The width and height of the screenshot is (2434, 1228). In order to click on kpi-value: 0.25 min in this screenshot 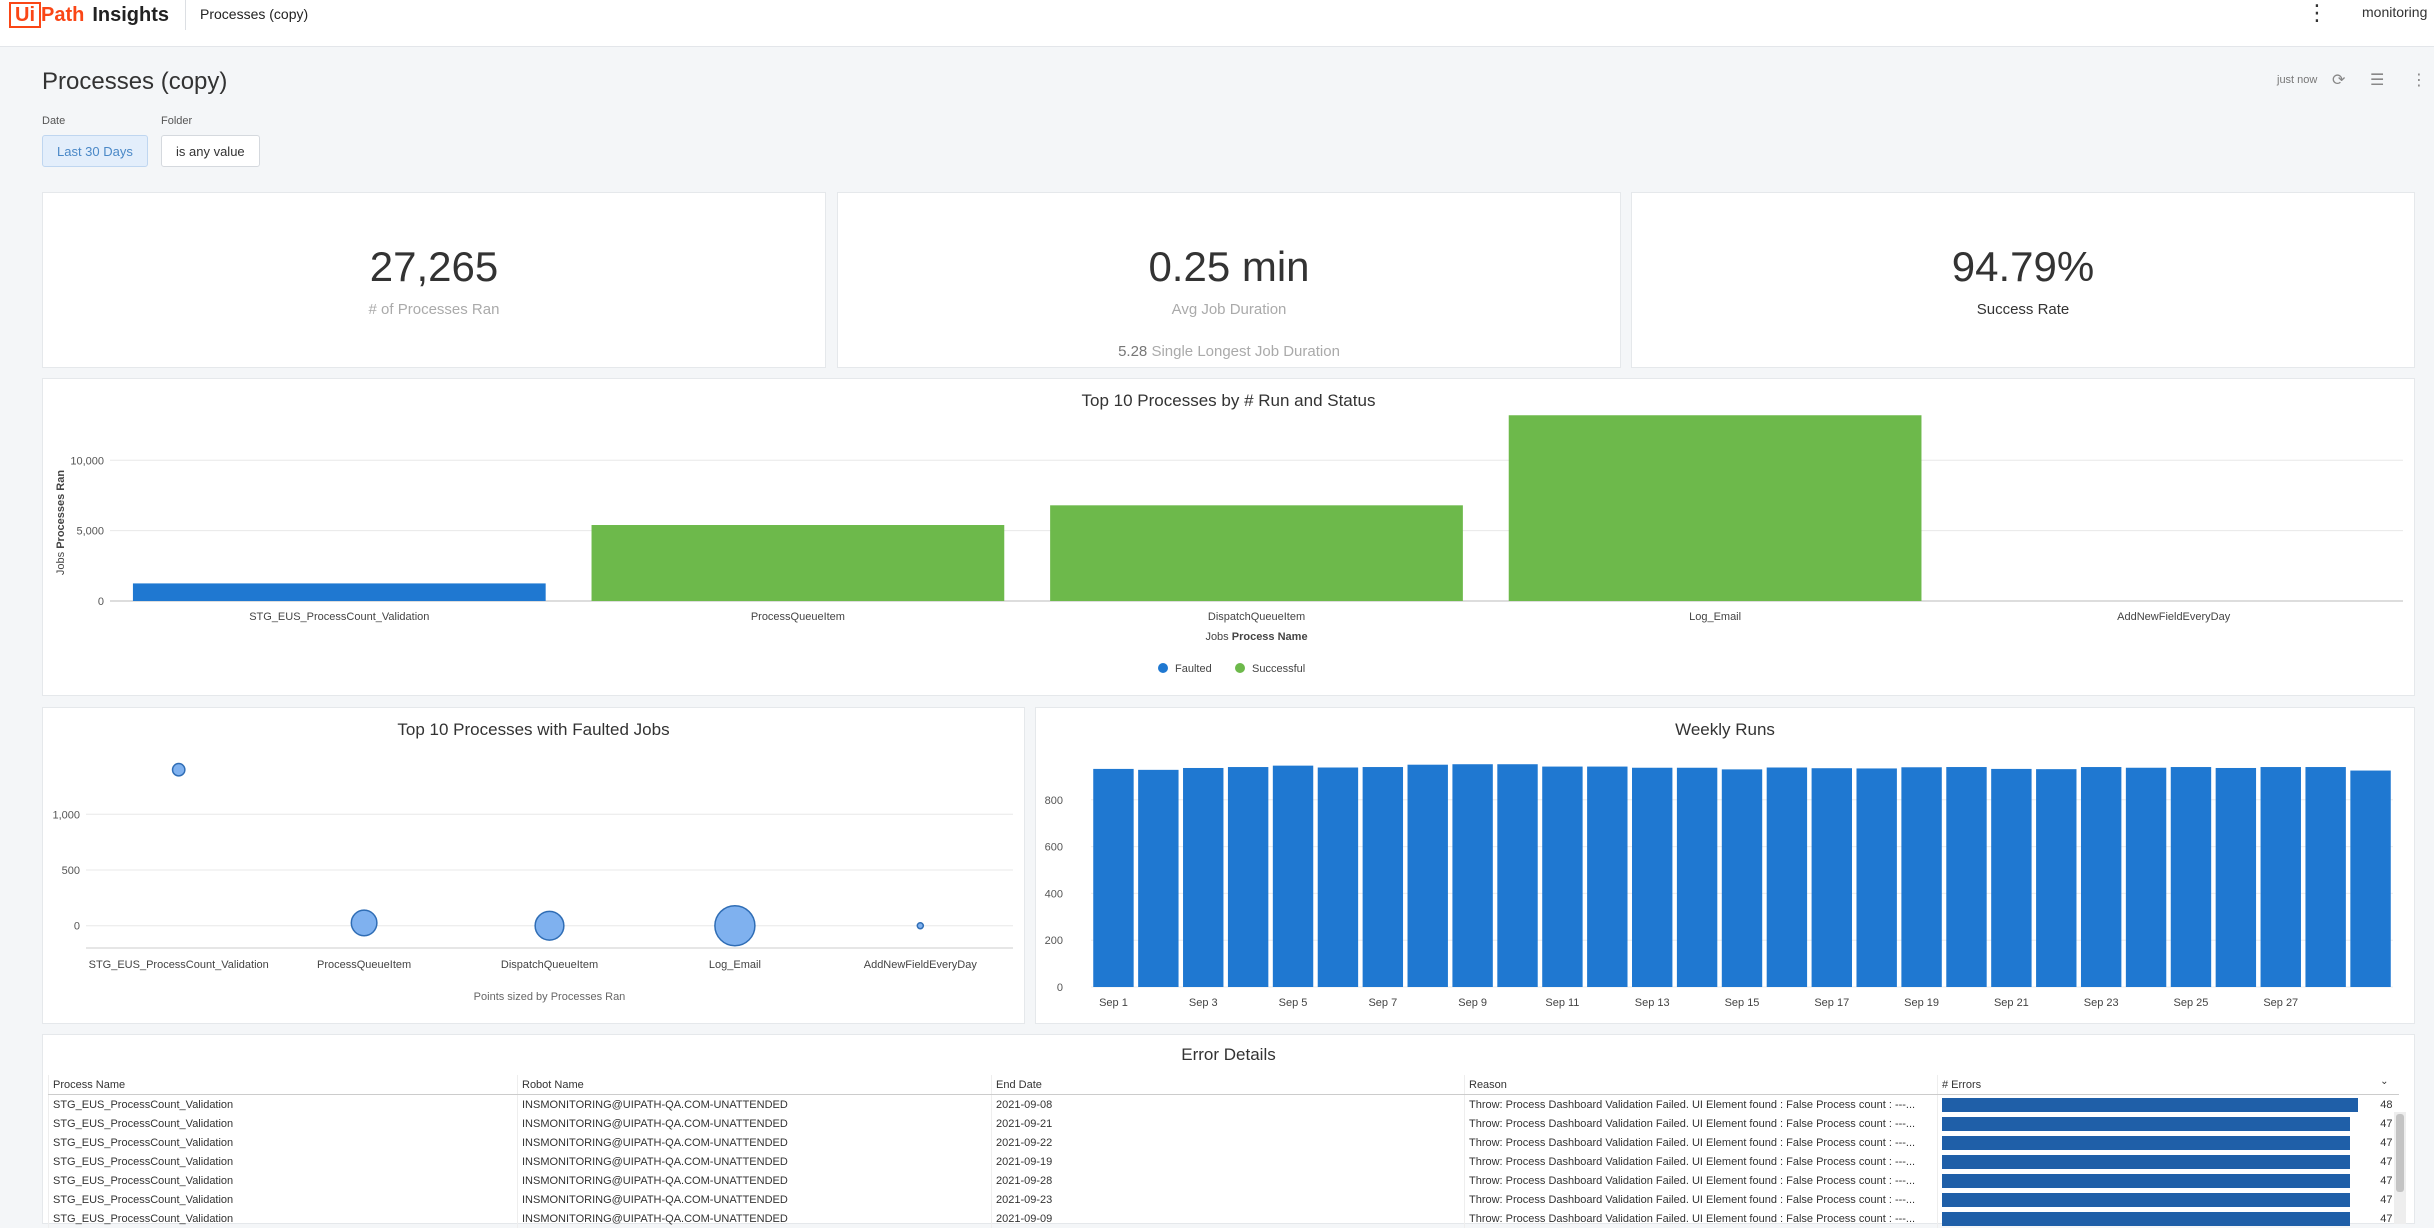, I will do `click(1229, 266)`.